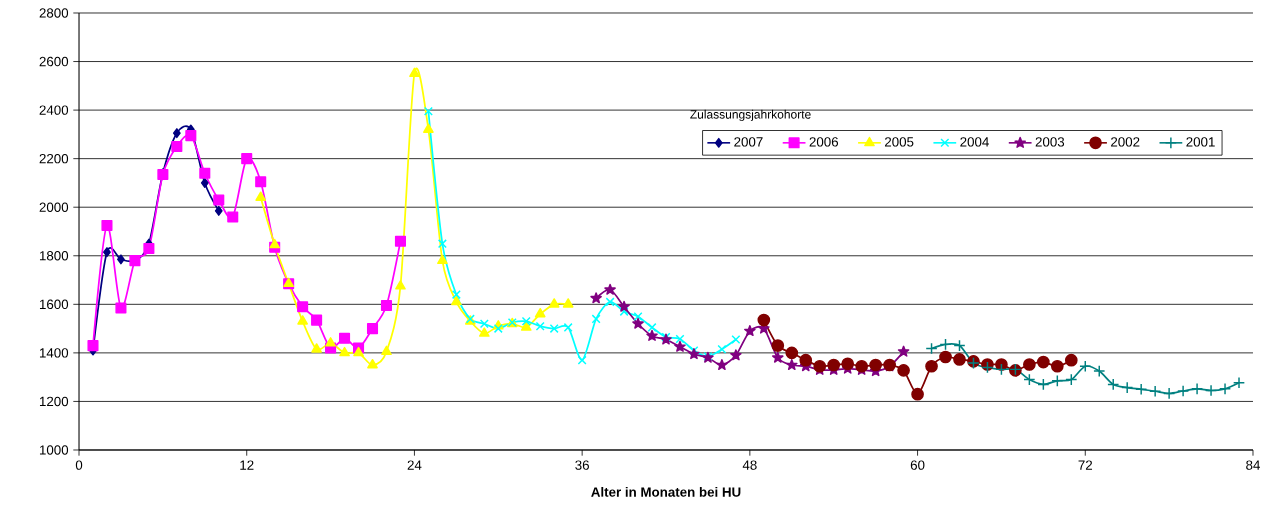 Image resolution: width=1270 pixels, height=510 pixels. What do you see at coordinates (1253, 465) in the screenshot?
I see `x-tick-label: 84` at bounding box center [1253, 465].